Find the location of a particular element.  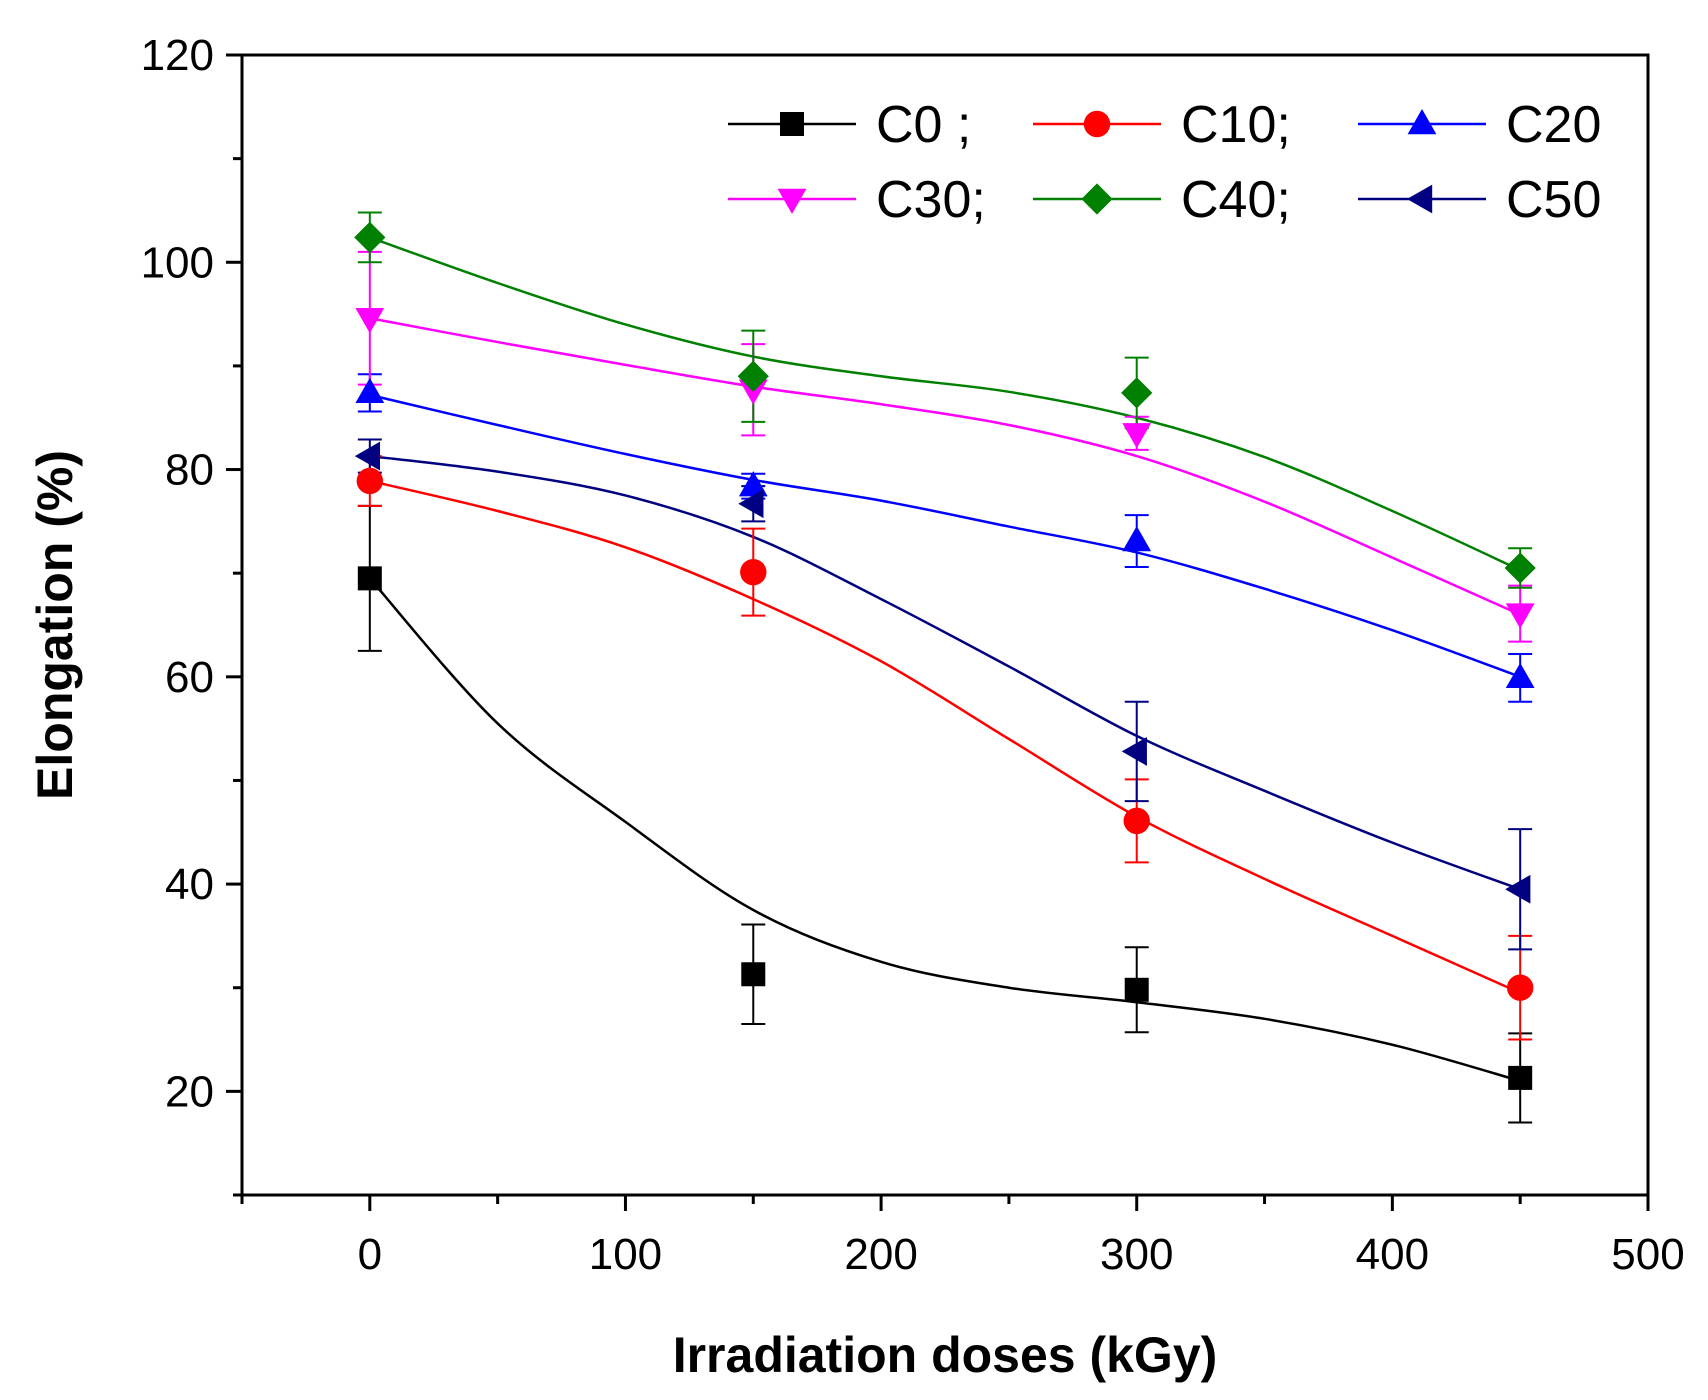

legend-entry-c40: C40; is located at coordinates (1162, 200).